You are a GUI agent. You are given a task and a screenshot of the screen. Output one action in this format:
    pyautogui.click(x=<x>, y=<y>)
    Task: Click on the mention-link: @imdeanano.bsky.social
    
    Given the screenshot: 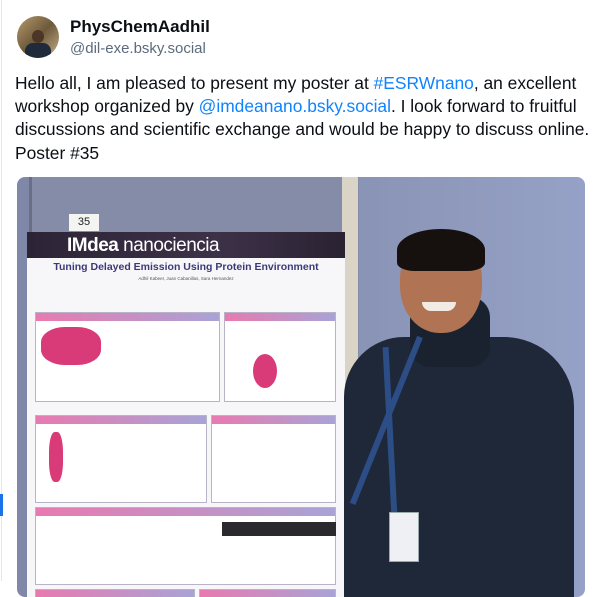 What is the action you would take?
    pyautogui.click(x=294, y=106)
    